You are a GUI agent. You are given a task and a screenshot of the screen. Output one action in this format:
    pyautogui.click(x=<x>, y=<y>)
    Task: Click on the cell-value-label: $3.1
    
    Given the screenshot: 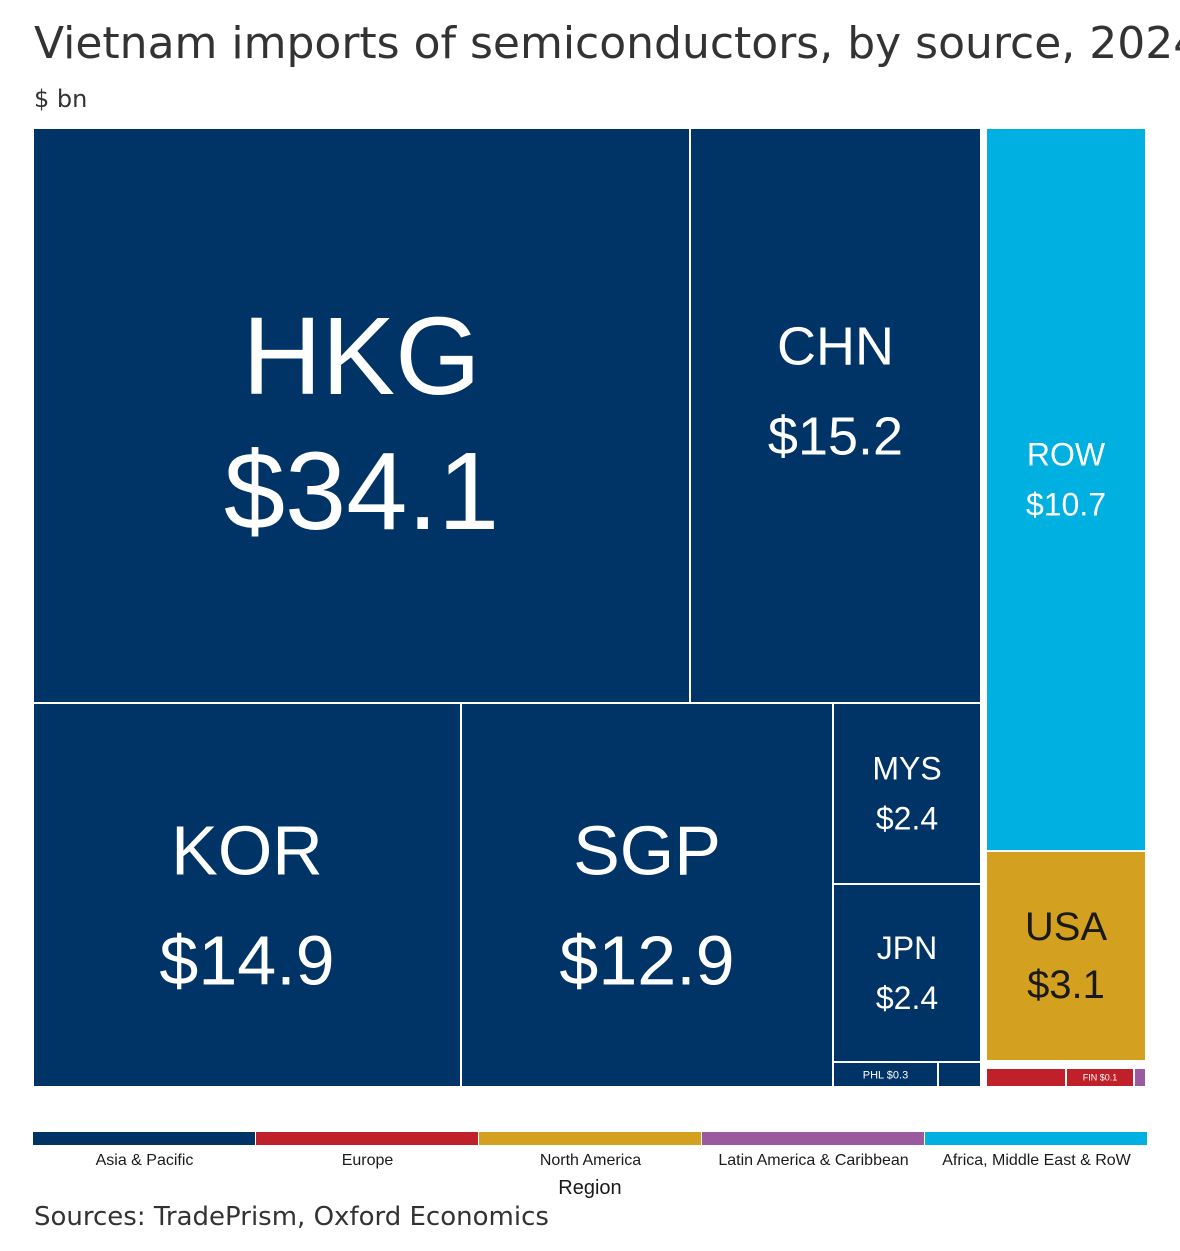 What is the action you would take?
    pyautogui.click(x=1066, y=985)
    